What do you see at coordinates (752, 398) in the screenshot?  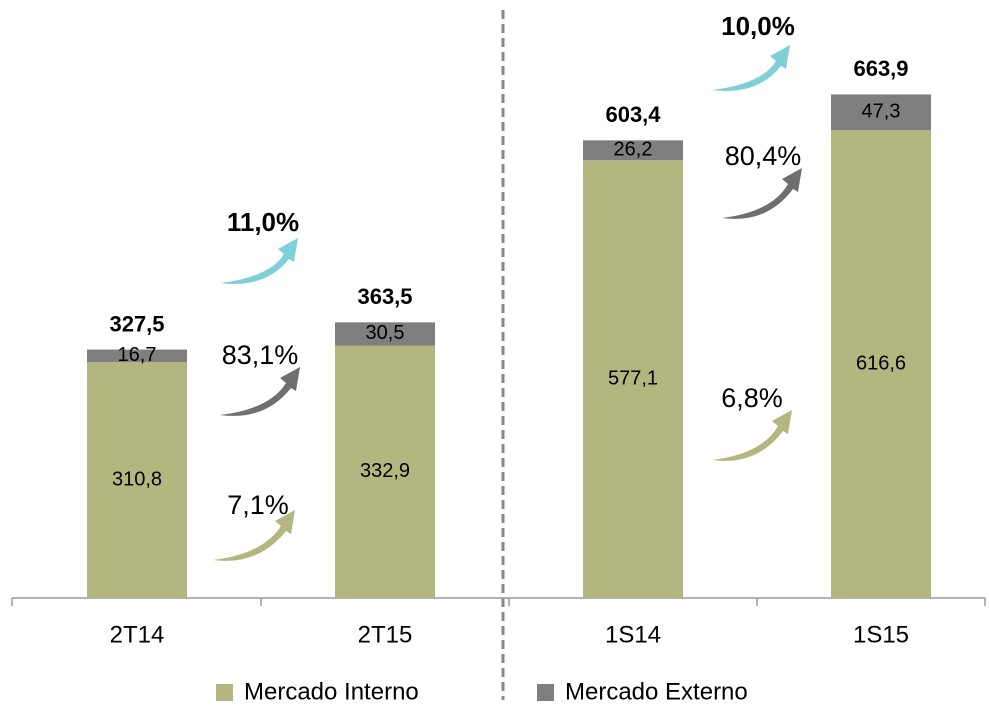 I see `annotation-label: 6,8%` at bounding box center [752, 398].